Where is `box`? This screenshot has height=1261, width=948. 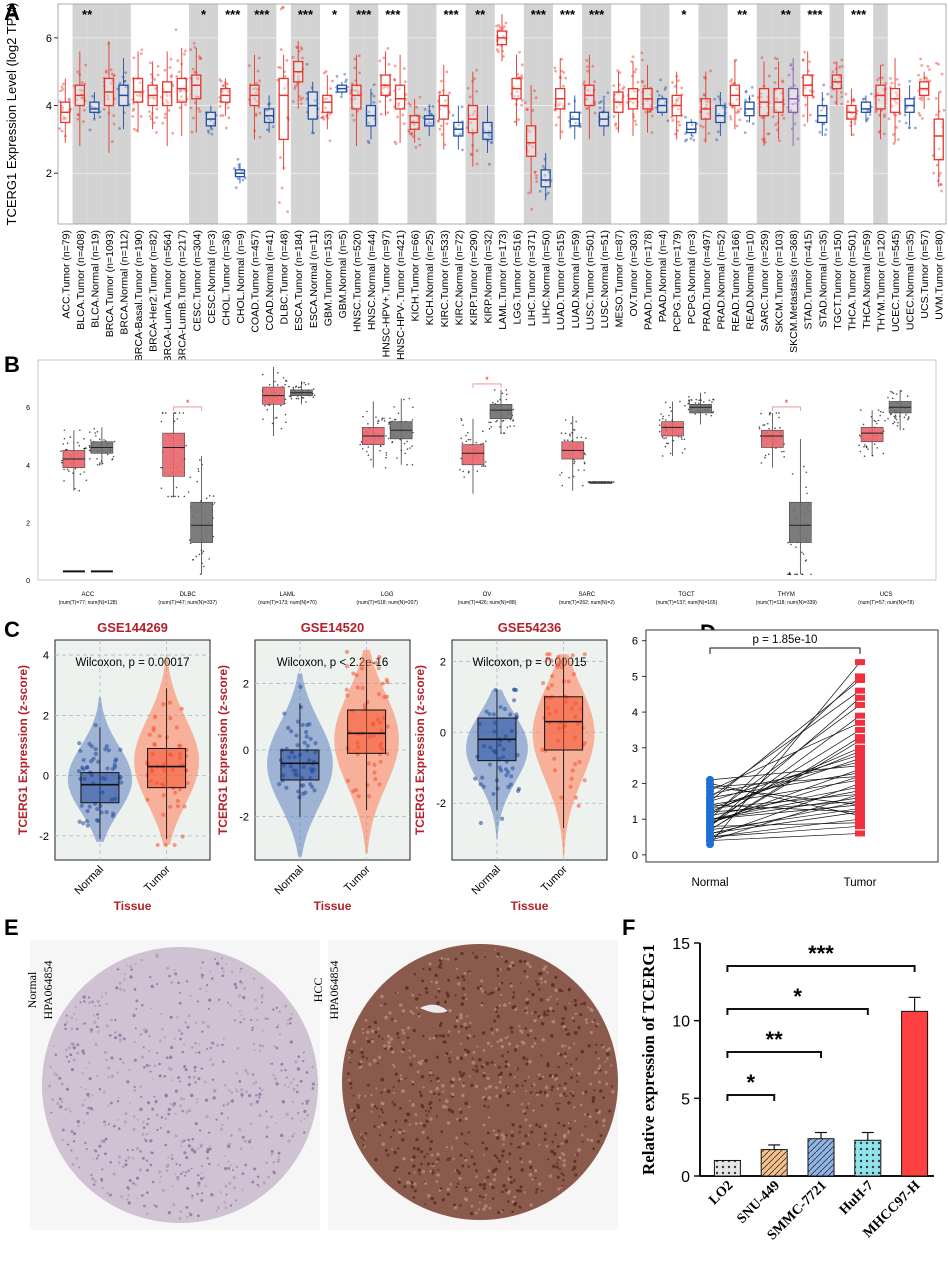
box is located at coordinates (138, 90).